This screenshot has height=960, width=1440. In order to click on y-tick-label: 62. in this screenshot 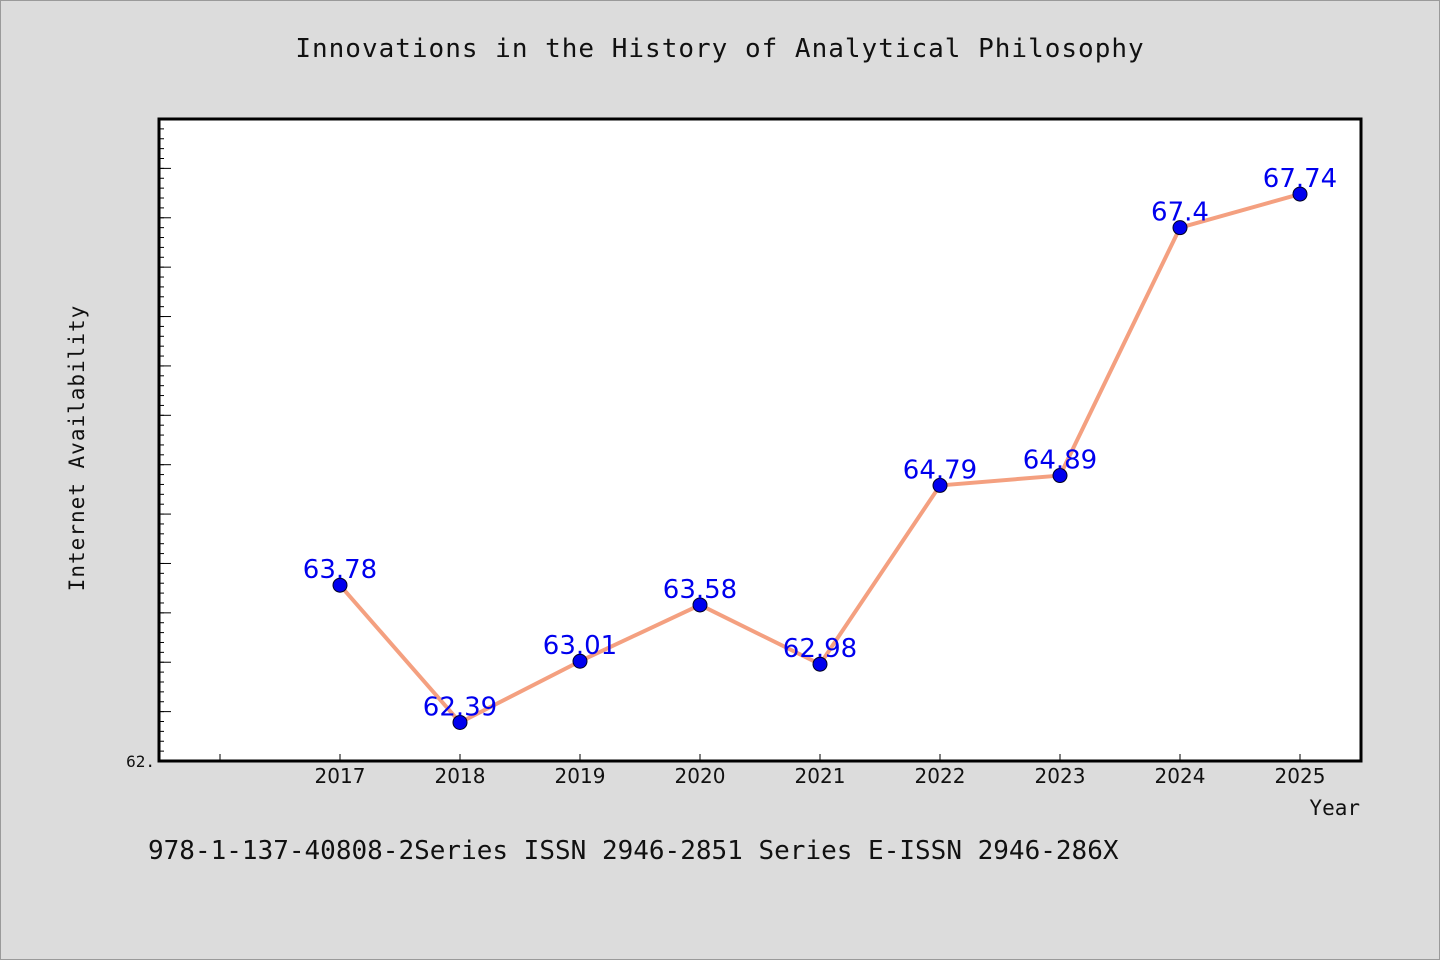, I will do `click(140, 761)`.